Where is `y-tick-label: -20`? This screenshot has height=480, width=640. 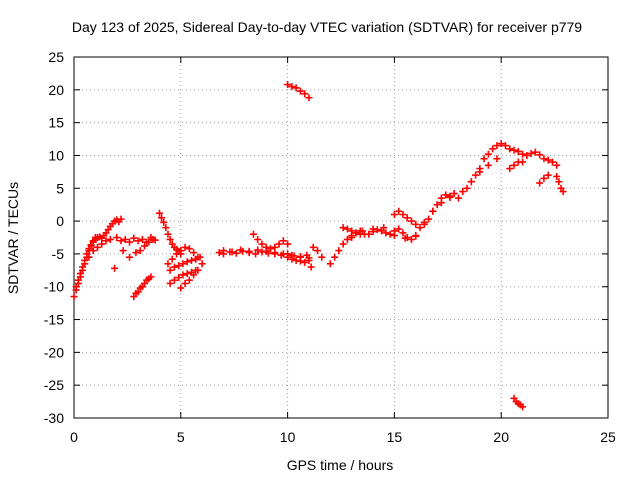 y-tick-label: -20 is located at coordinates (54, 352).